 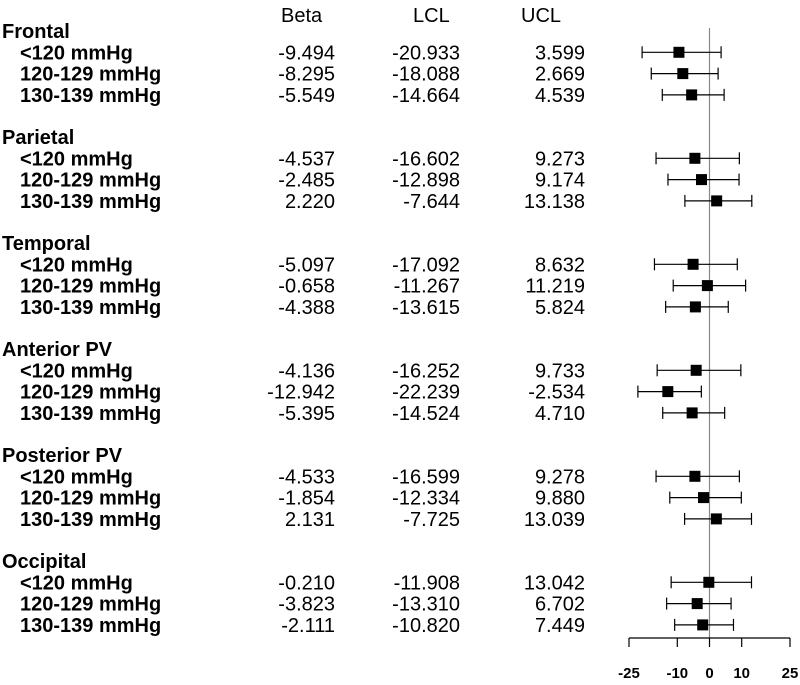 What do you see at coordinates (560, 371) in the screenshot?
I see `value-ucl: 9.733` at bounding box center [560, 371].